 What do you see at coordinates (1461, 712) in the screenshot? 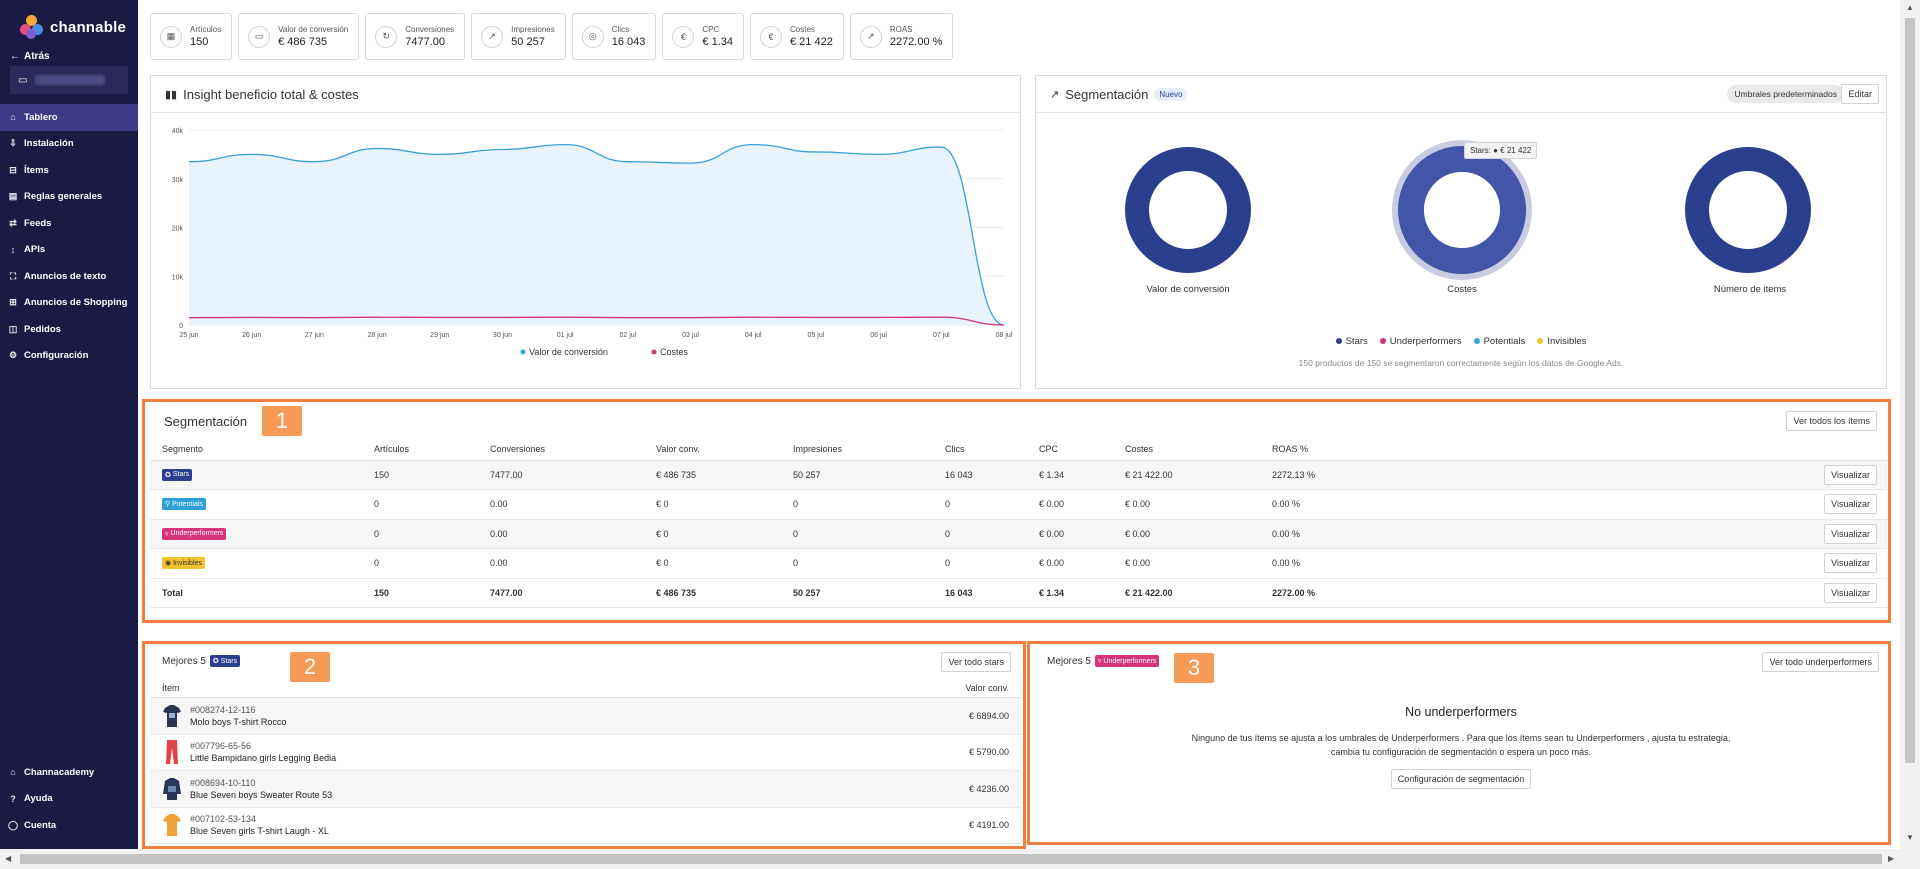
I see `empty-title: No underperformers` at bounding box center [1461, 712].